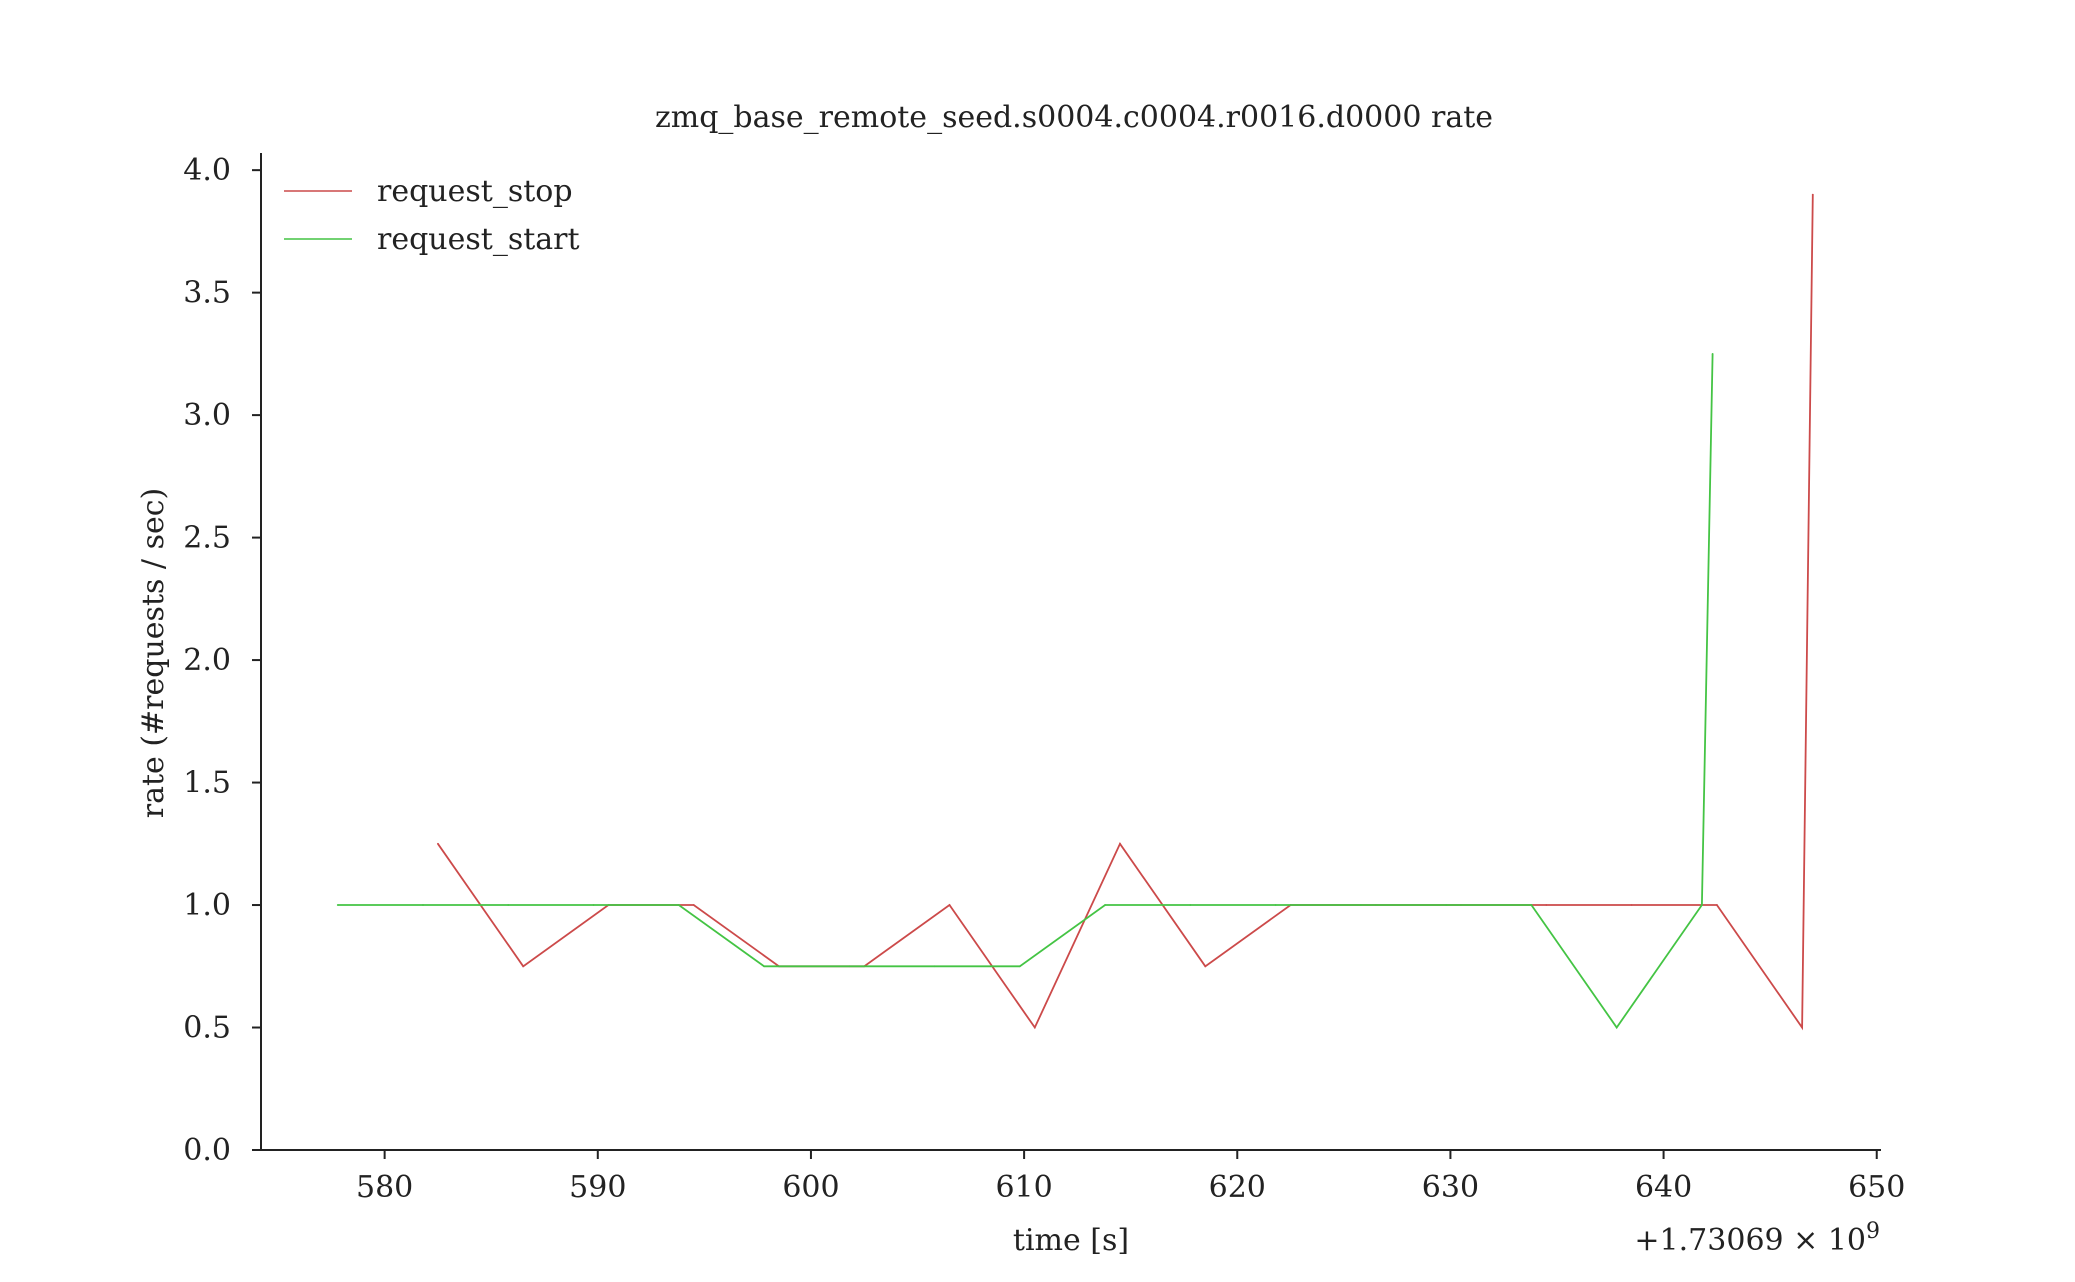 This screenshot has width=2075, height=1282. Describe the element at coordinates (1873, 1231) in the screenshot. I see `x-offset-exponent: 9` at that location.